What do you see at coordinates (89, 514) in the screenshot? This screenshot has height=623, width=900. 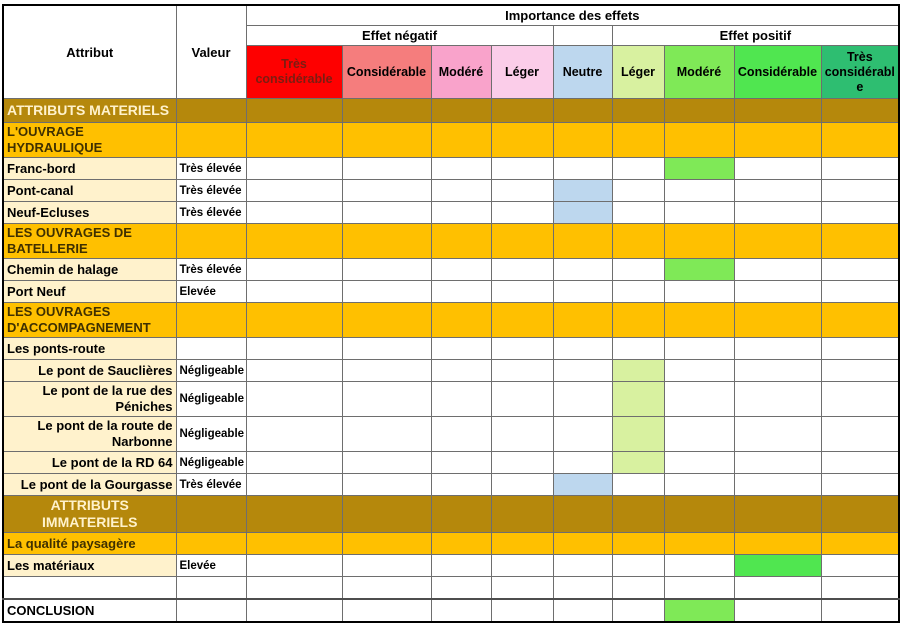 I see `attribute-cell: ATTRIBUTS IMMATERIELS` at bounding box center [89, 514].